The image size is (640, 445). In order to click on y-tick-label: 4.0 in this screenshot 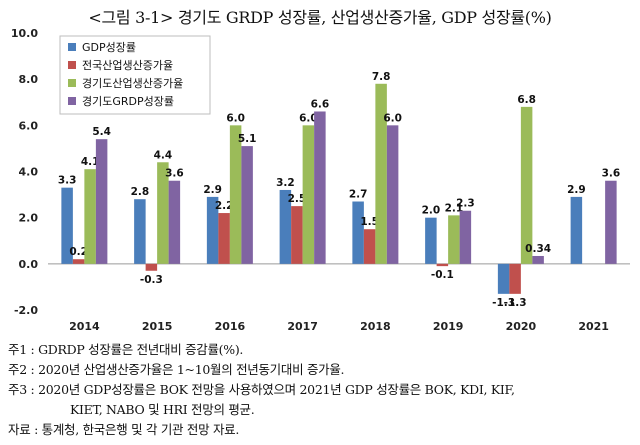, I will do `click(29, 172)`.